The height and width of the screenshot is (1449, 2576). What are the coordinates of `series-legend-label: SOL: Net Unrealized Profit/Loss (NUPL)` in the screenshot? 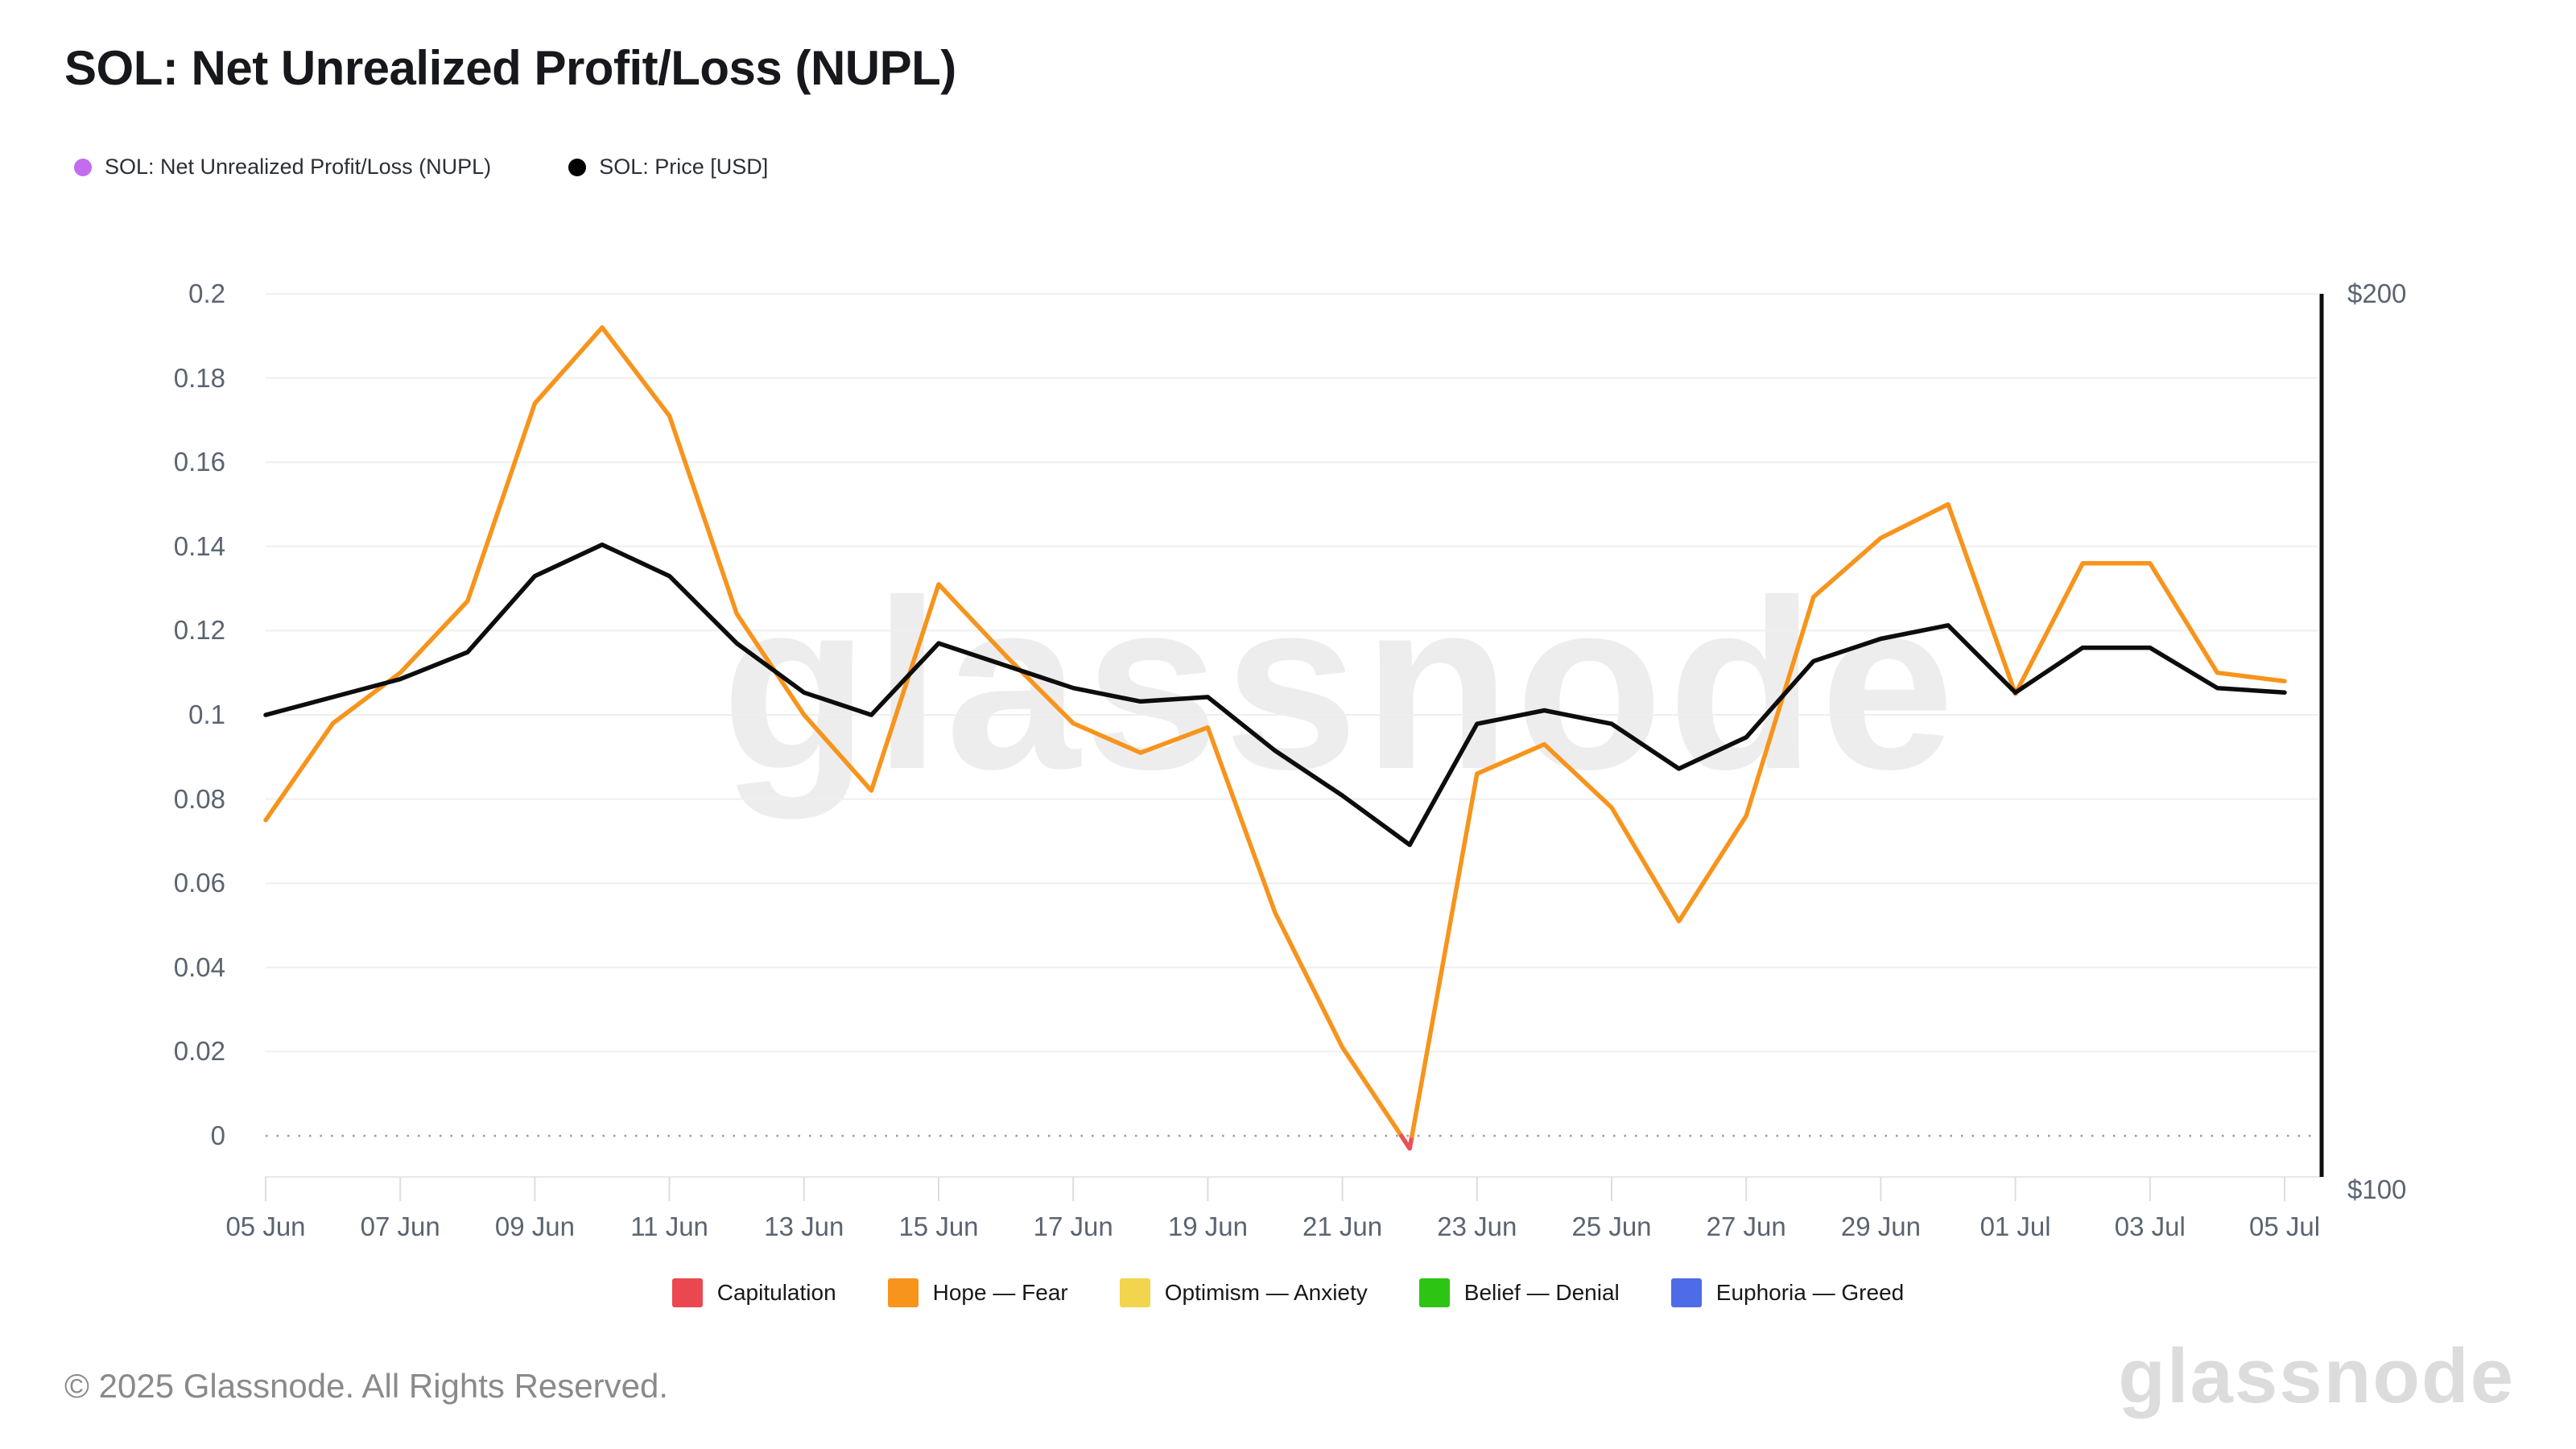 It's located at (298, 167).